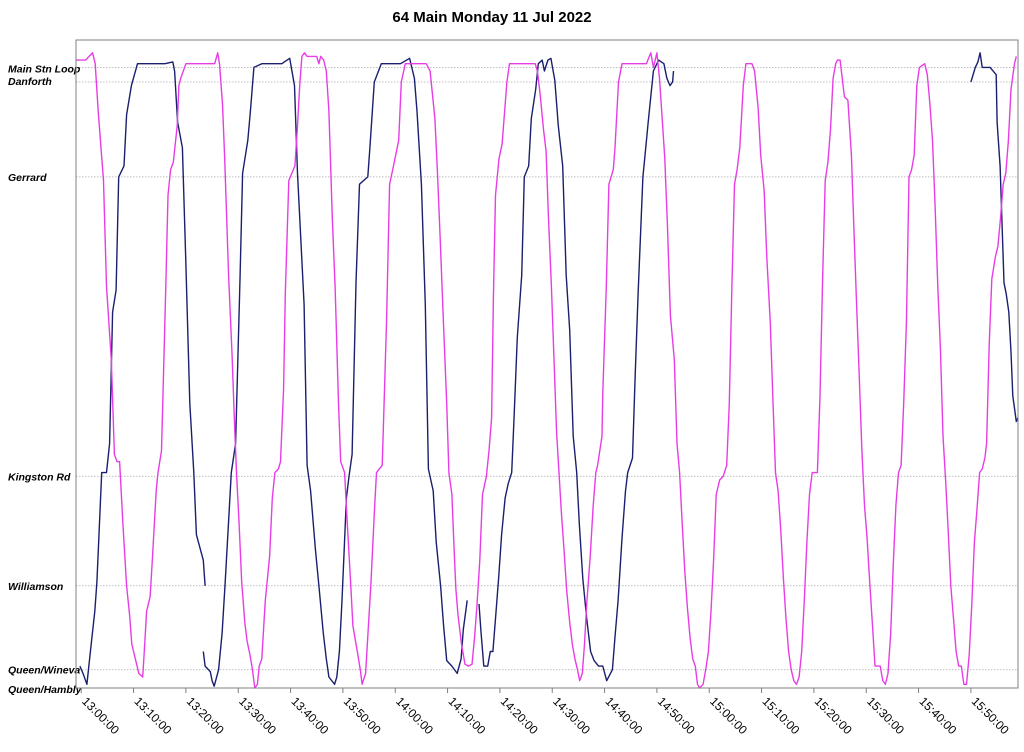 This screenshot has height=752, width=1024. What do you see at coordinates (39, 477) in the screenshot?
I see `y-tick-label: Kingston Rd` at bounding box center [39, 477].